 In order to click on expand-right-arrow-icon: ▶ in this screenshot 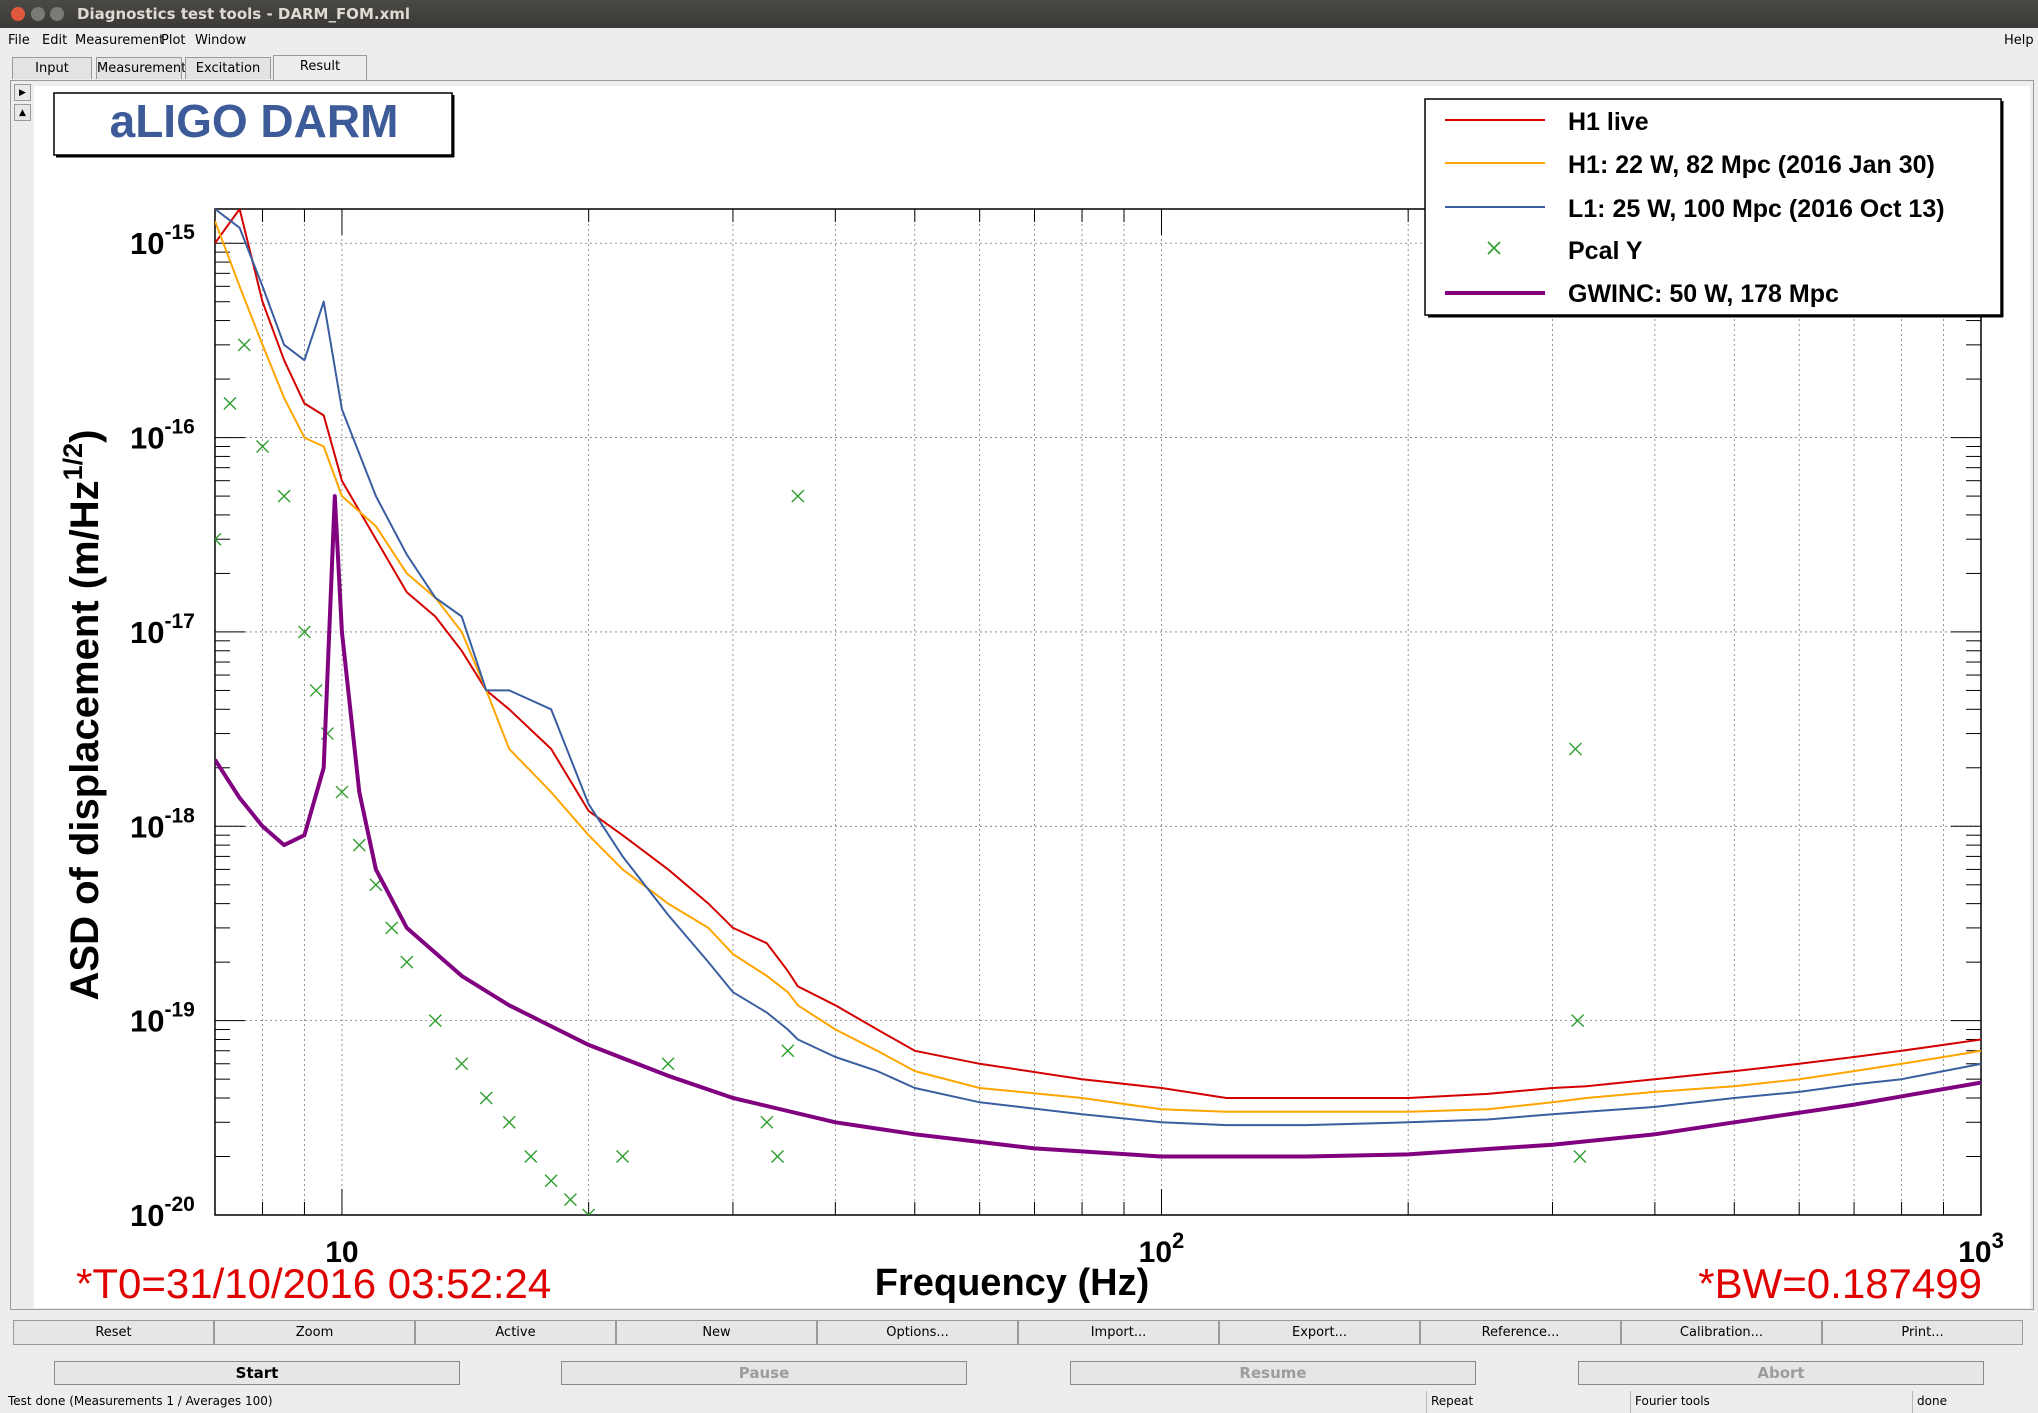, I will do `click(22, 92)`.